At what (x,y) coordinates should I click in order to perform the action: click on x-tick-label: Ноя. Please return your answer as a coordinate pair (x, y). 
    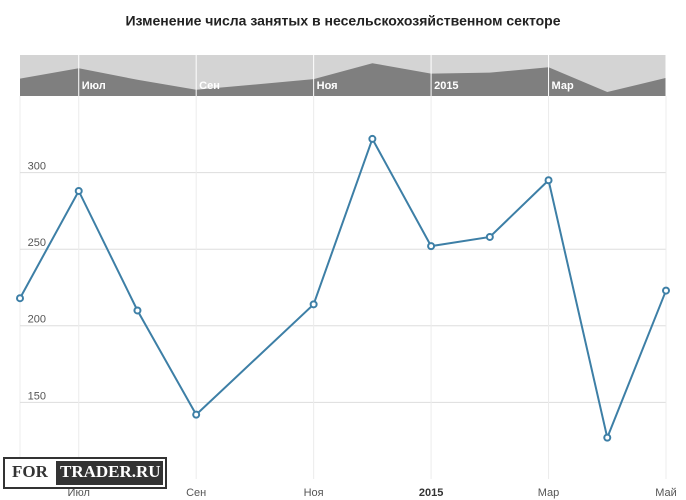
    Looking at the image, I should click on (314, 493).